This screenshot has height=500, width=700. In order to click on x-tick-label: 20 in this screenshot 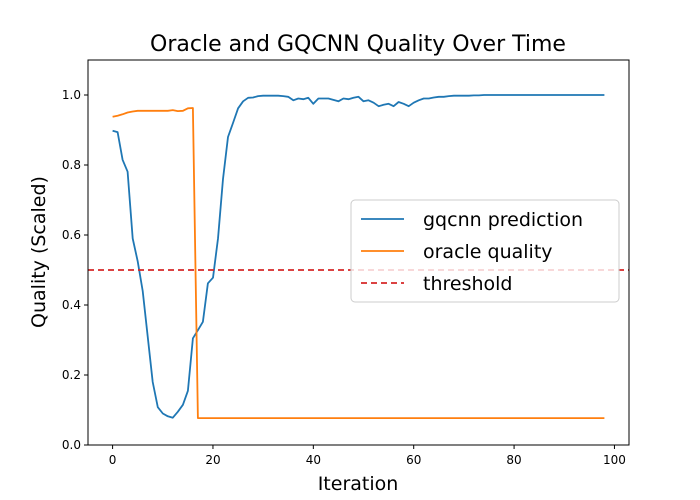, I will do `click(212, 460)`.